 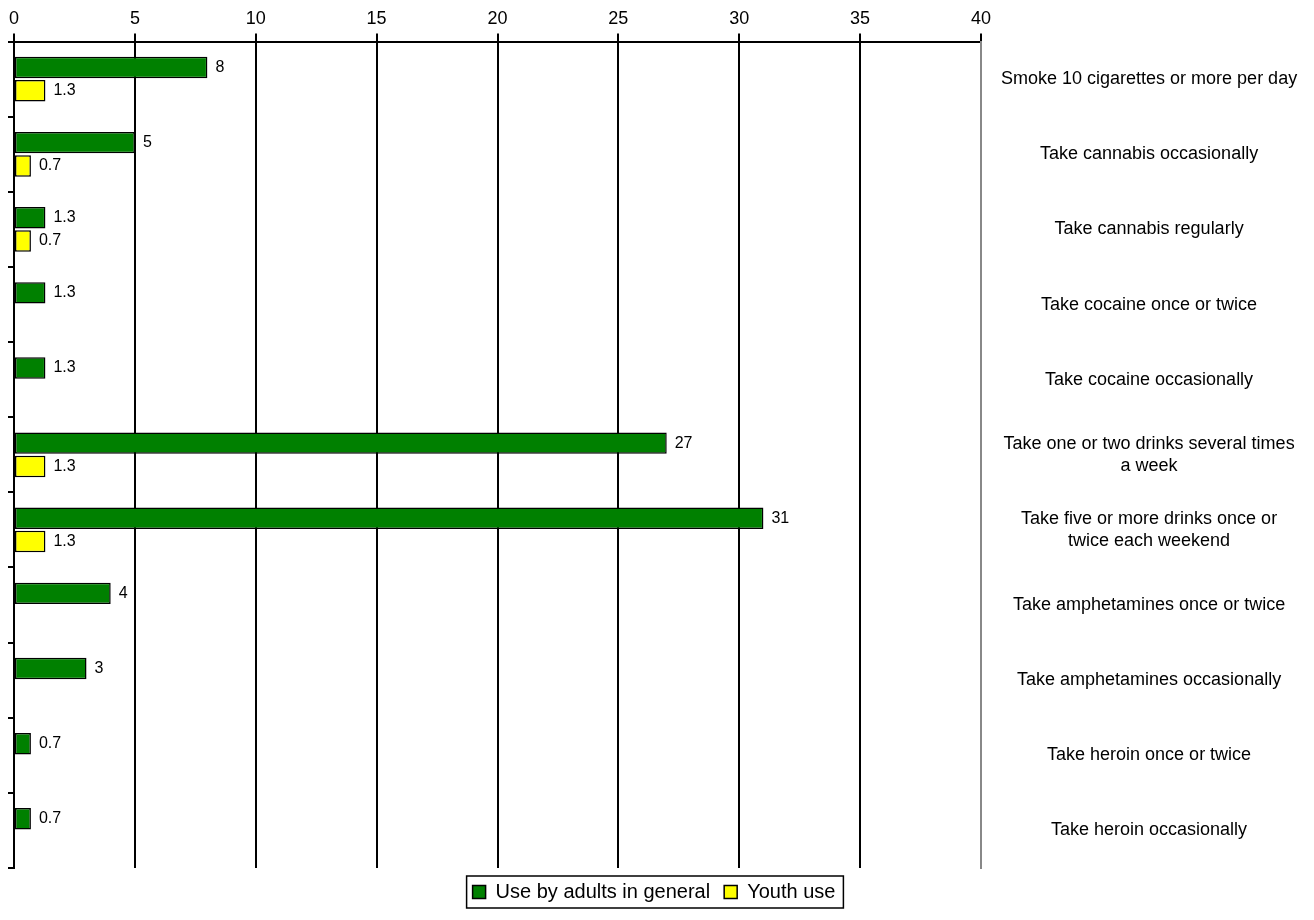 I want to click on data-label: 31, so click(x=780, y=517).